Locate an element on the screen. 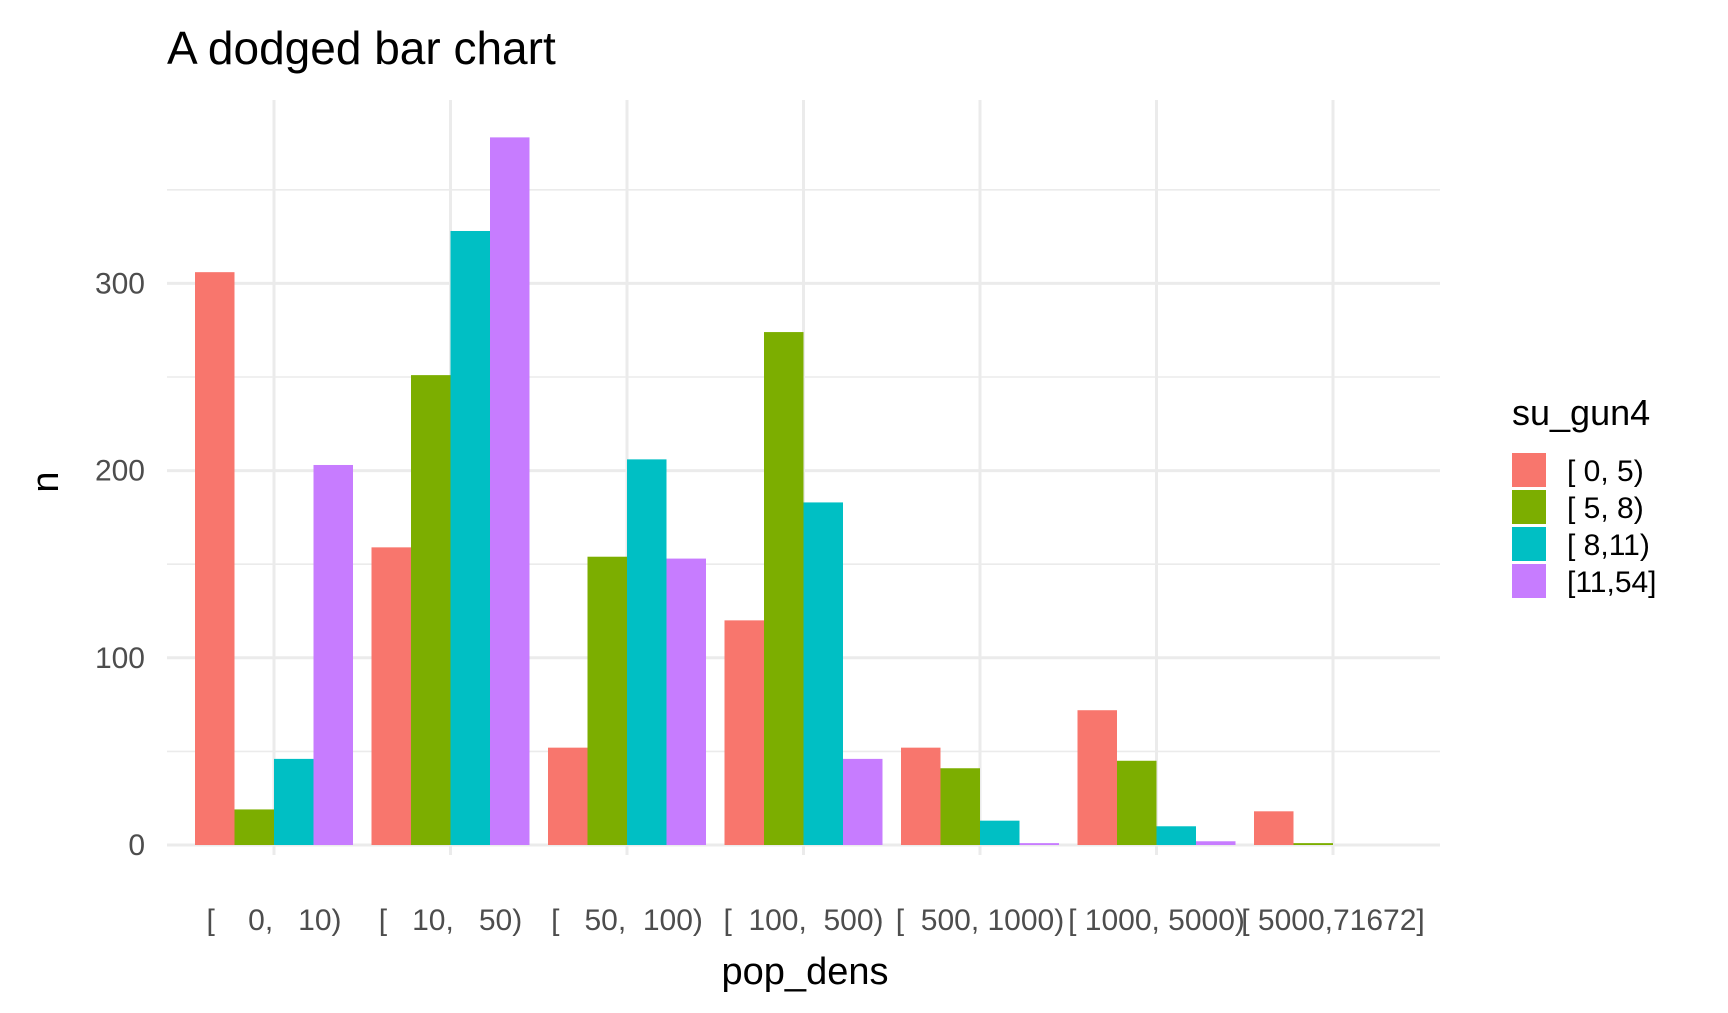 The height and width of the screenshot is (1013, 1728). chart-title: A dodged bar chart is located at coordinates (361, 48).